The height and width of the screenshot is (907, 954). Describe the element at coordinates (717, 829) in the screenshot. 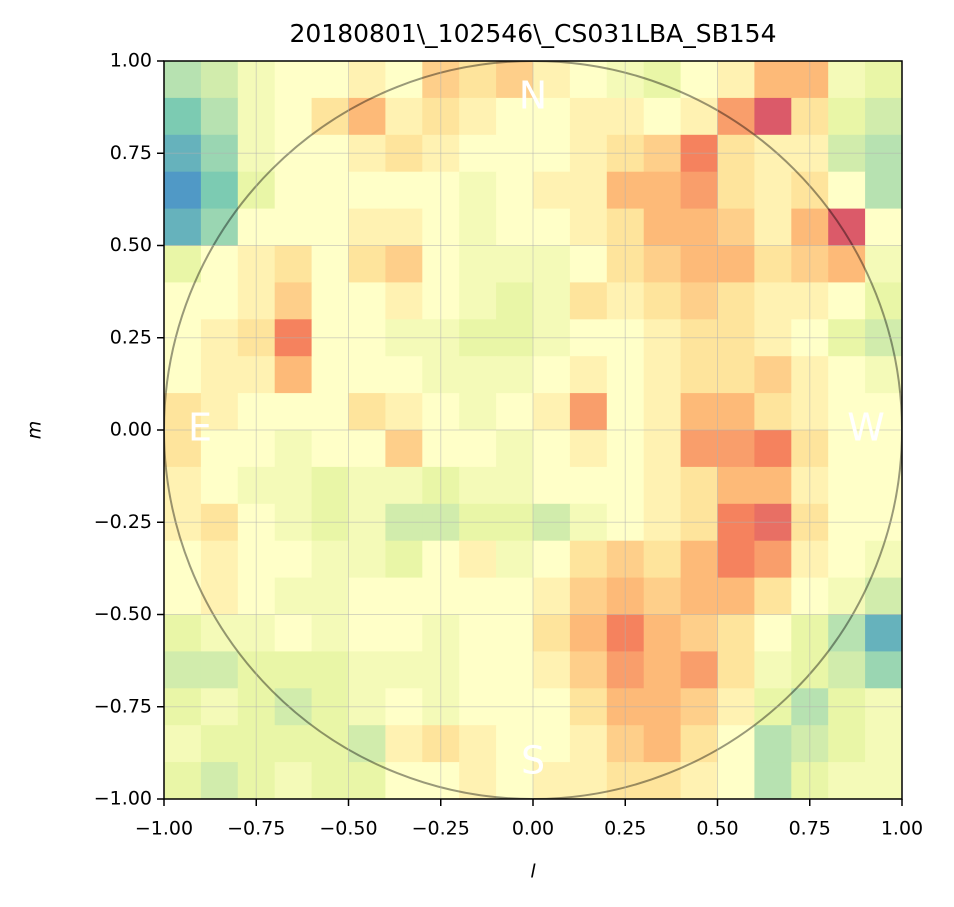

I see `x-tick-label: 0.50` at that location.